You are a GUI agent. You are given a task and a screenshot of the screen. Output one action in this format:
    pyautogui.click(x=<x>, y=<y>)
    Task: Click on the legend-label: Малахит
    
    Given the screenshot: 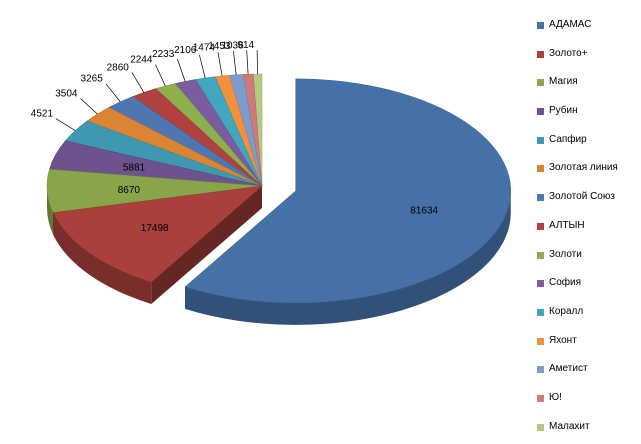 What is the action you would take?
    pyautogui.click(x=569, y=426)
    